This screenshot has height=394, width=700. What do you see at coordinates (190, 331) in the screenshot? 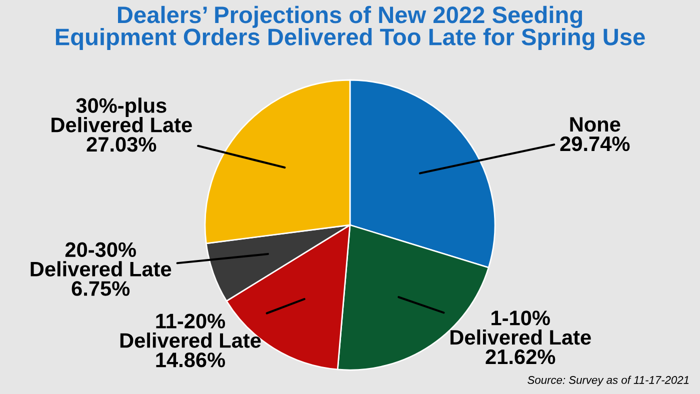
I see `slice-label: 11-20% Delivered Late` at bounding box center [190, 331].